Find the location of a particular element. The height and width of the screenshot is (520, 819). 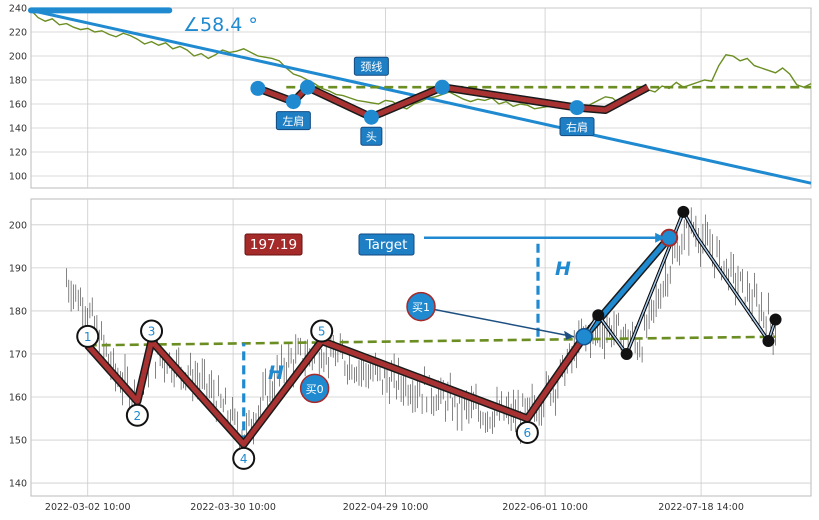

point-label-4: 4 is located at coordinates (244, 459).